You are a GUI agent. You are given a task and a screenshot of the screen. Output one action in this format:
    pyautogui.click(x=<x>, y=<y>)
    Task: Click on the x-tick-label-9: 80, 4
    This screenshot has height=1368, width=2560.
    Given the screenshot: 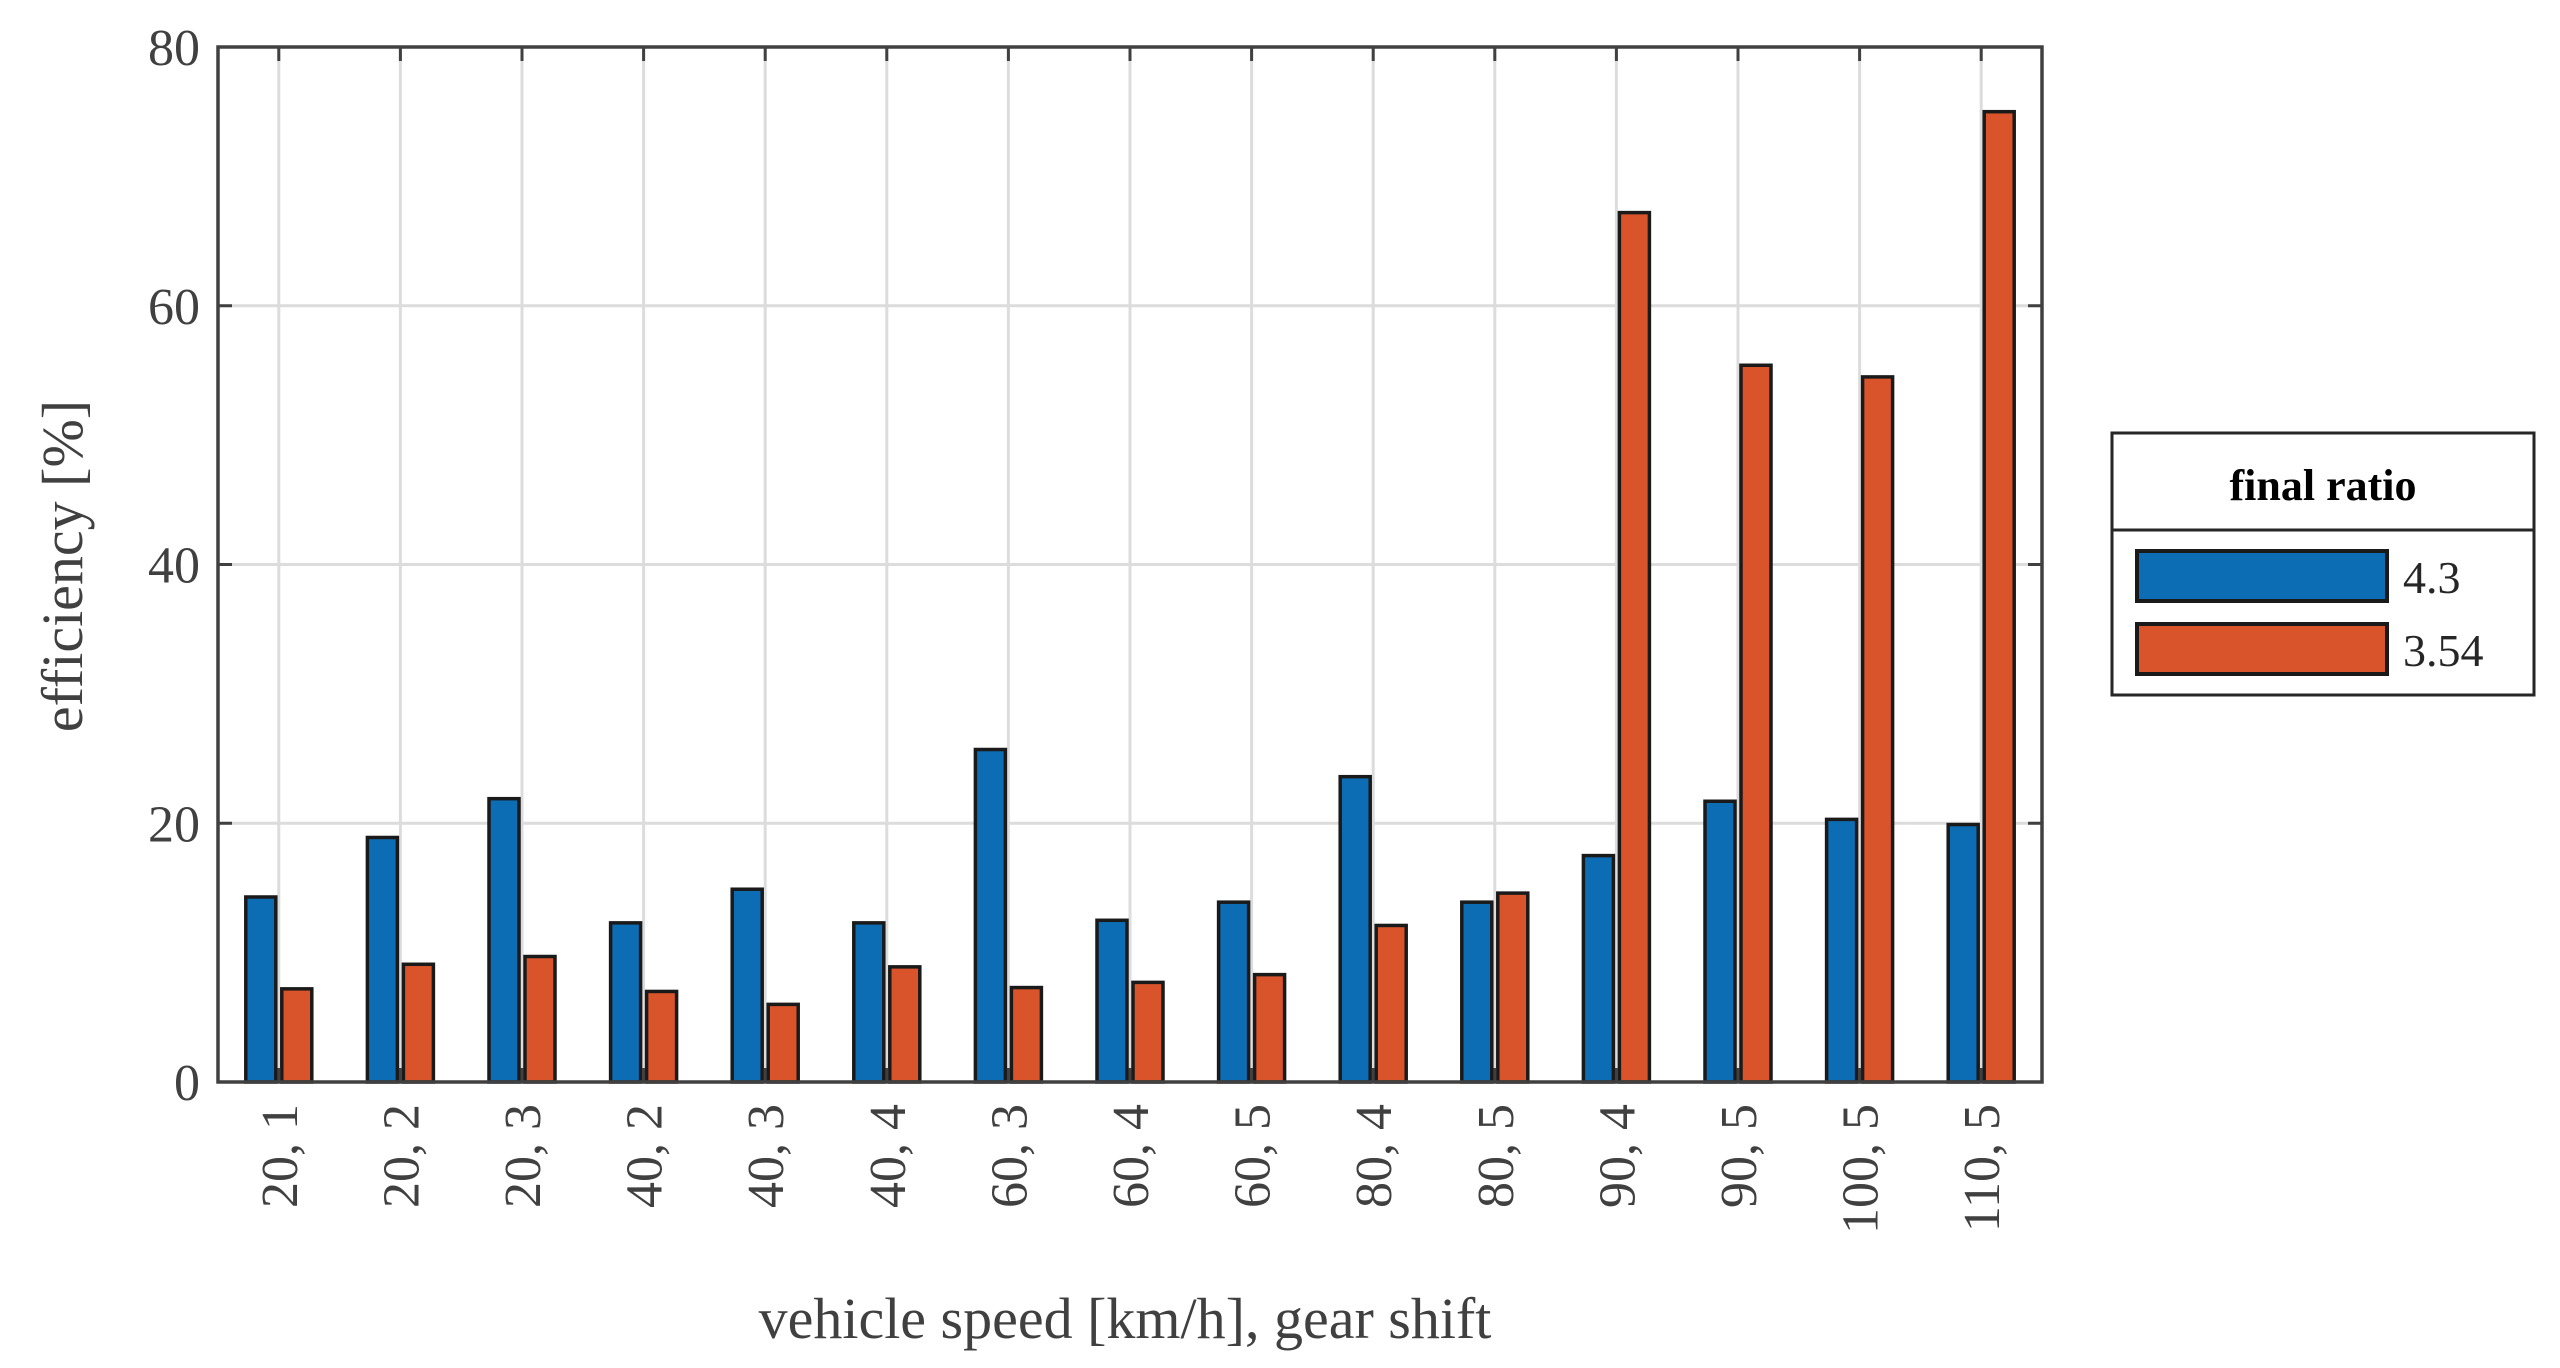 What is the action you would take?
    pyautogui.click(x=1374, y=1156)
    